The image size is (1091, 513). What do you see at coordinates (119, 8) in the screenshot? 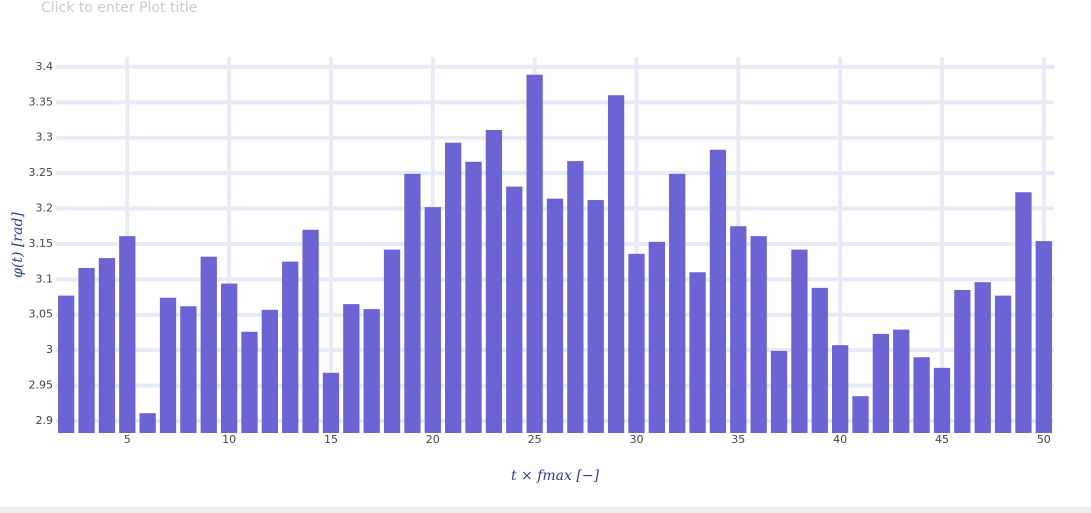
I see `chart-title: Click to enter Plot title` at bounding box center [119, 8].